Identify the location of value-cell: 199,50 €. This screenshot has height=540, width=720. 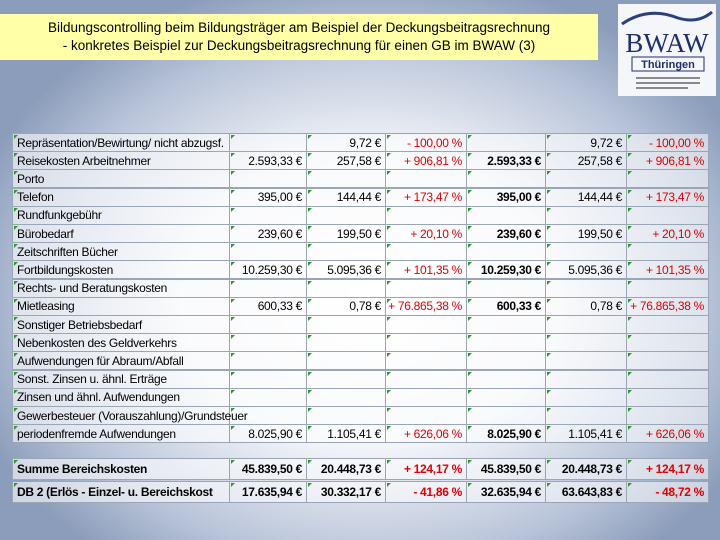
(586, 233).